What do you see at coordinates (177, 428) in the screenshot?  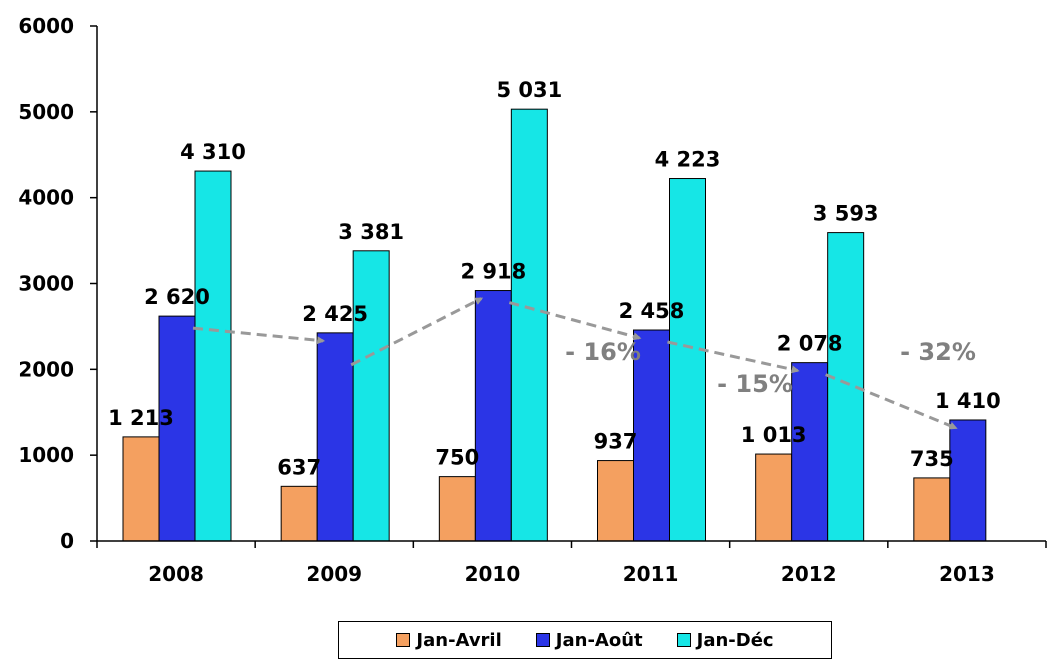 I see `bar-jan-ao-t-2008` at bounding box center [177, 428].